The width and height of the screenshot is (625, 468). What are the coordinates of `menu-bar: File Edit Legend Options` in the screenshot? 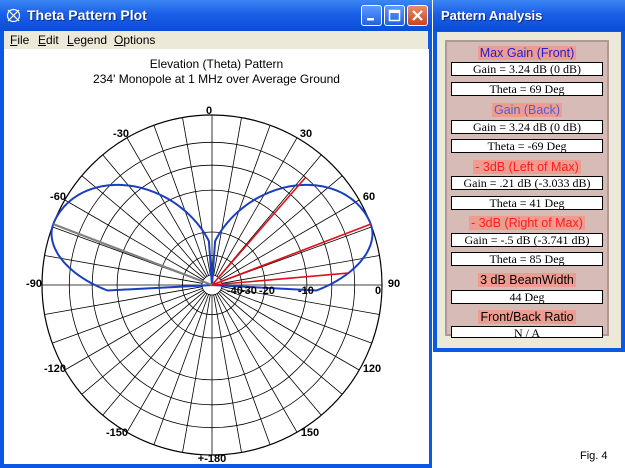 It's located at (216, 40).